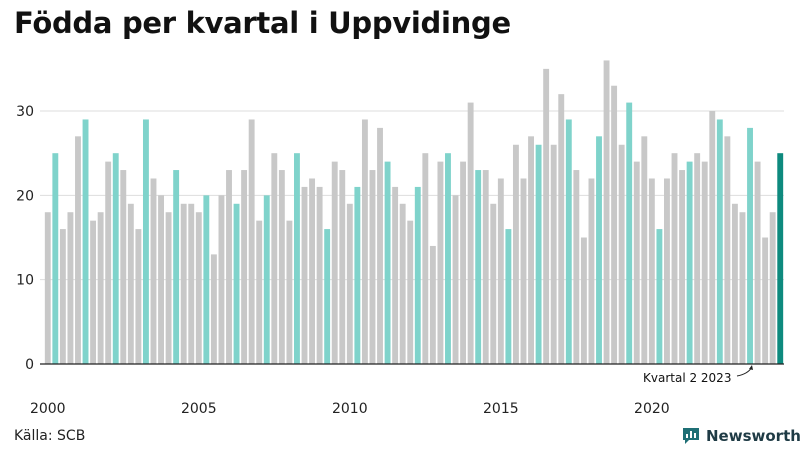 Image resolution: width=800 pixels, height=450 pixels. I want to click on newsworthy-logo-icon, so click(691, 436).